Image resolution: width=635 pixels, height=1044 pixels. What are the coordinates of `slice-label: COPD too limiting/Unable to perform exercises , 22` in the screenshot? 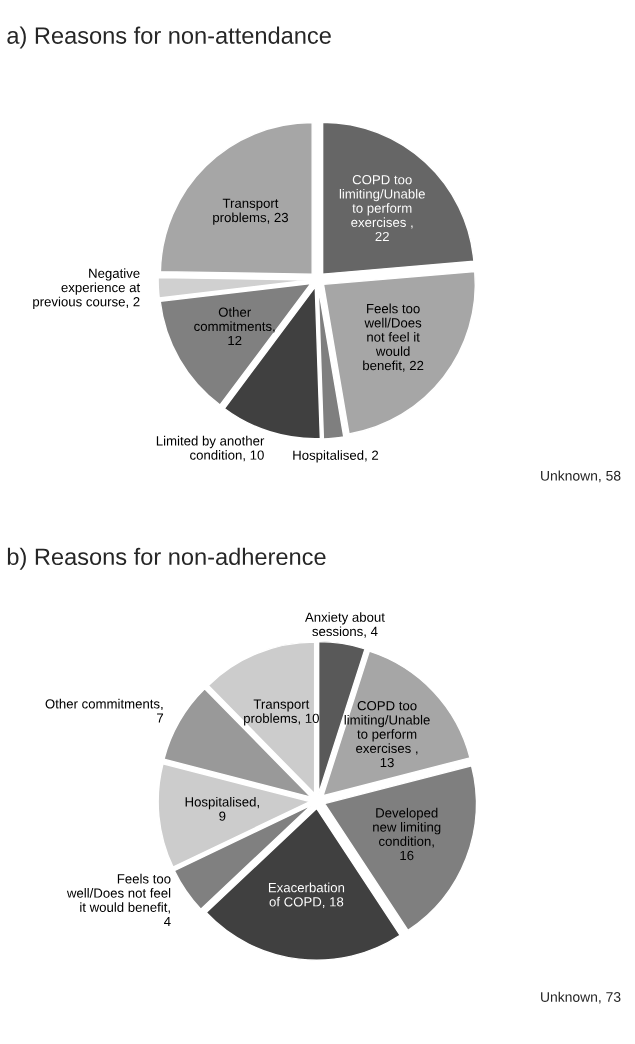 It's located at (382, 208).